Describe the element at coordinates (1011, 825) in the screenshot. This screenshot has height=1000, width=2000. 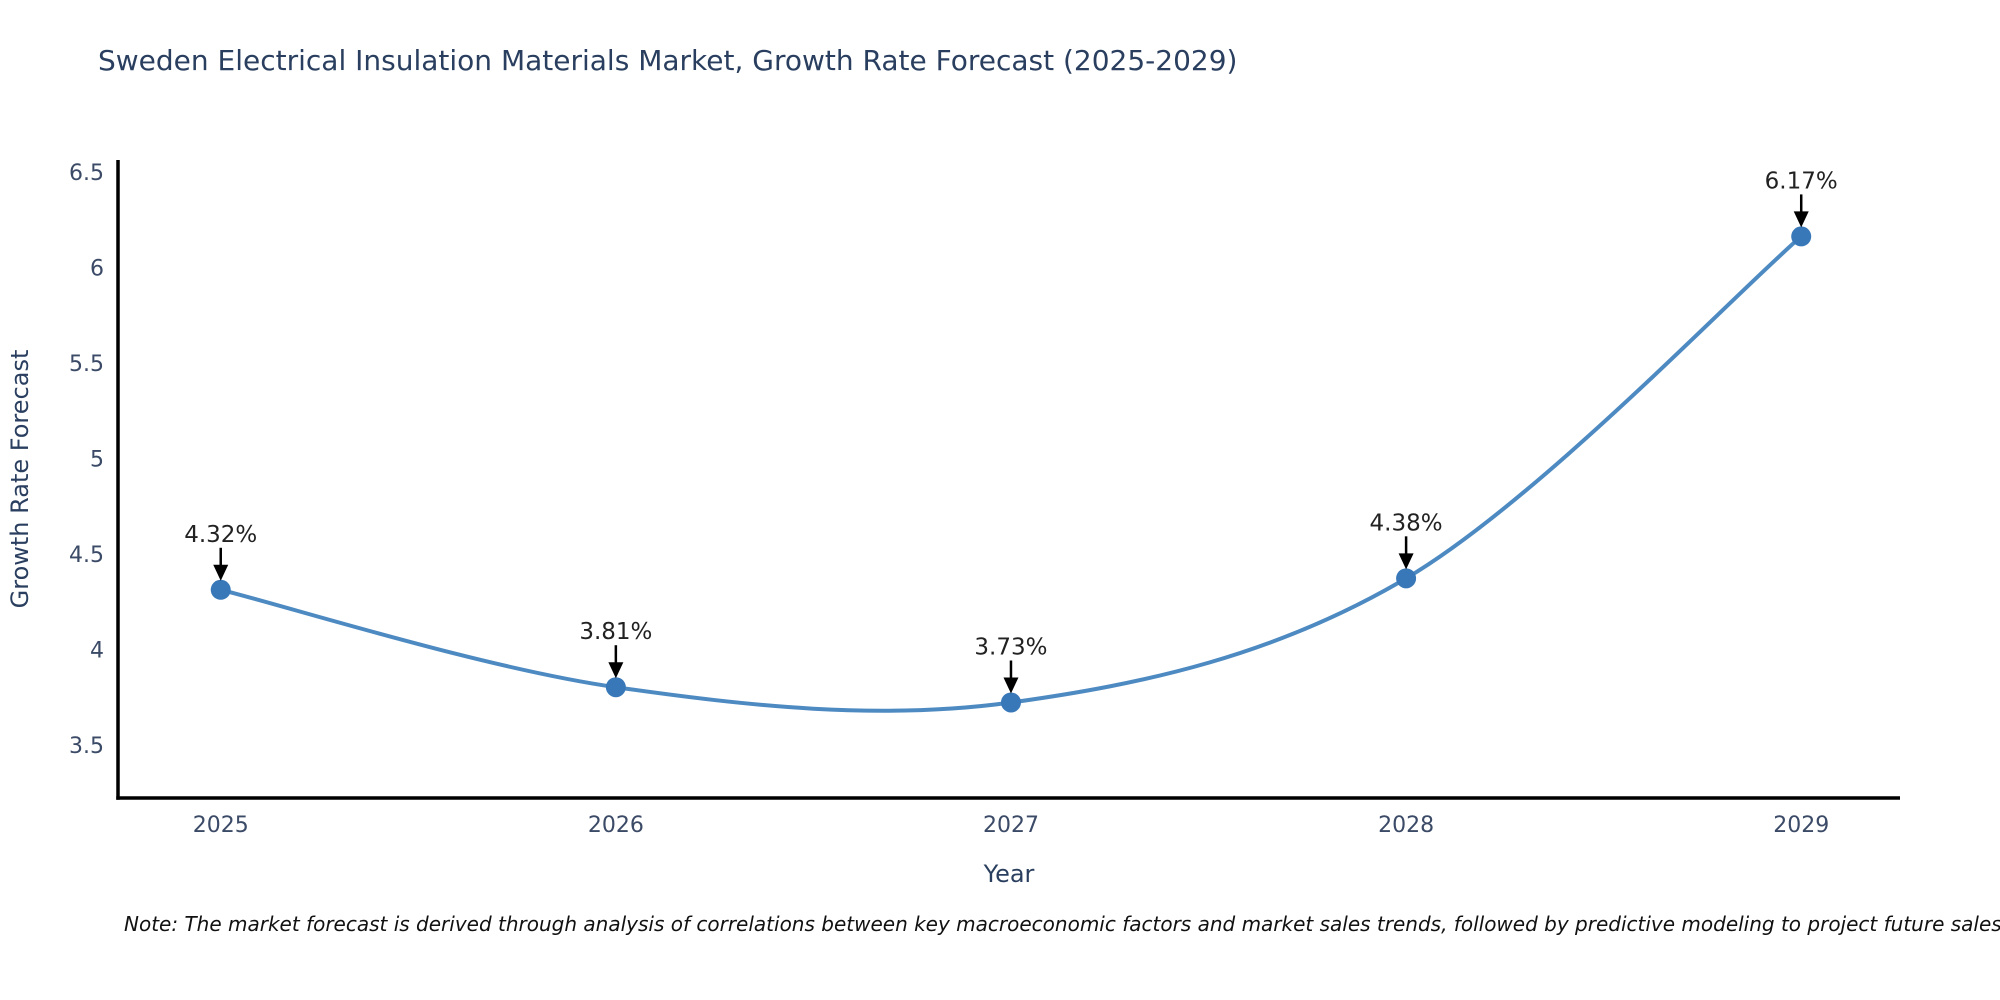
I see `x-tick-label: 2027` at that location.